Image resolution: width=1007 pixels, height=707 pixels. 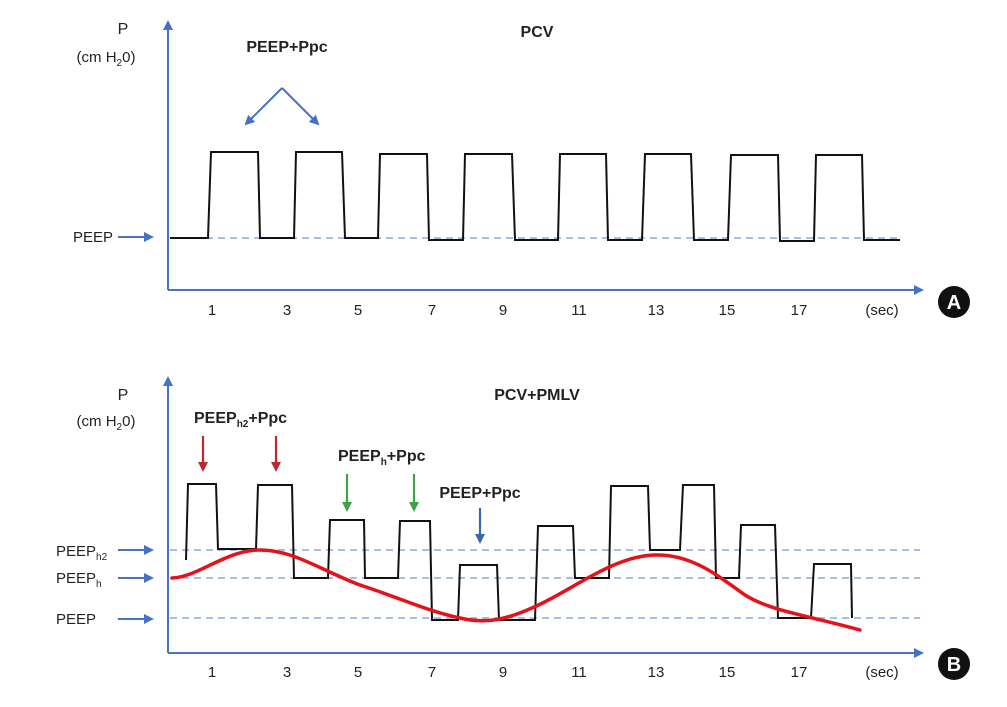 I want to click on panel-b-x-unit: (sec), so click(x=881, y=672).